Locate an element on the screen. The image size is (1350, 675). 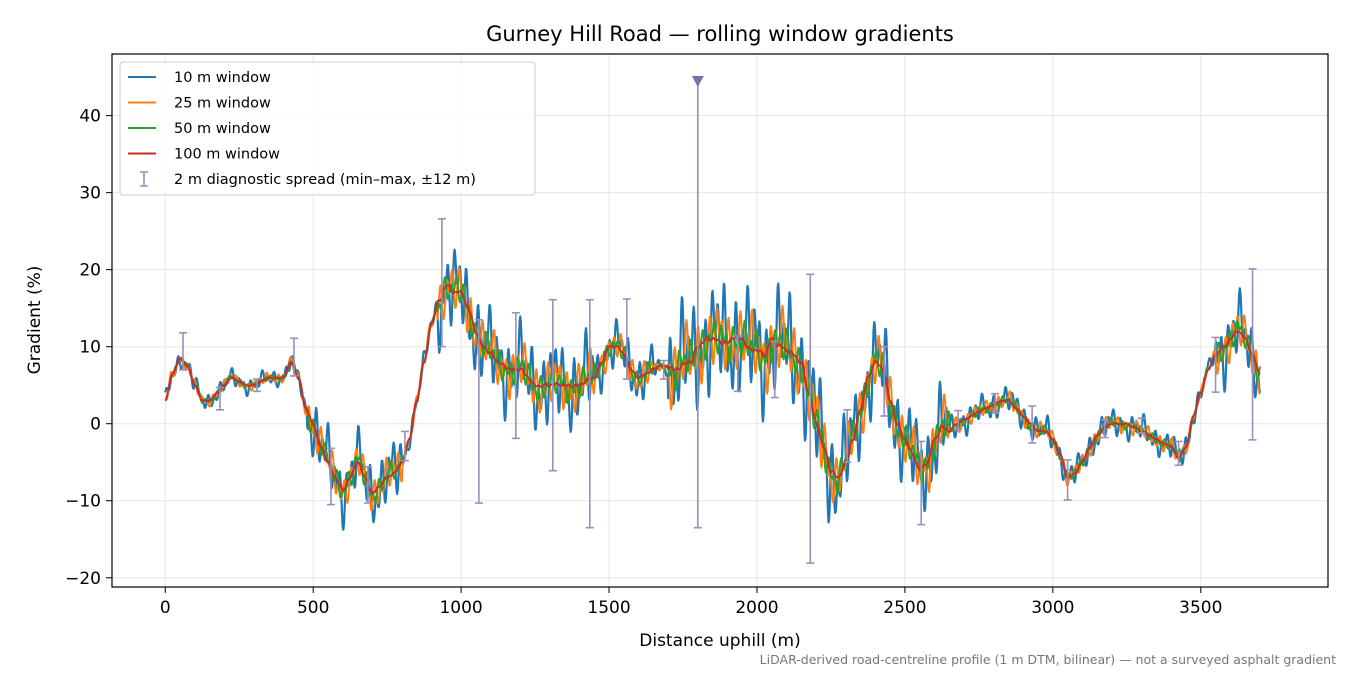
x-axis-label: Distance uphill (m) is located at coordinates (719, 641).